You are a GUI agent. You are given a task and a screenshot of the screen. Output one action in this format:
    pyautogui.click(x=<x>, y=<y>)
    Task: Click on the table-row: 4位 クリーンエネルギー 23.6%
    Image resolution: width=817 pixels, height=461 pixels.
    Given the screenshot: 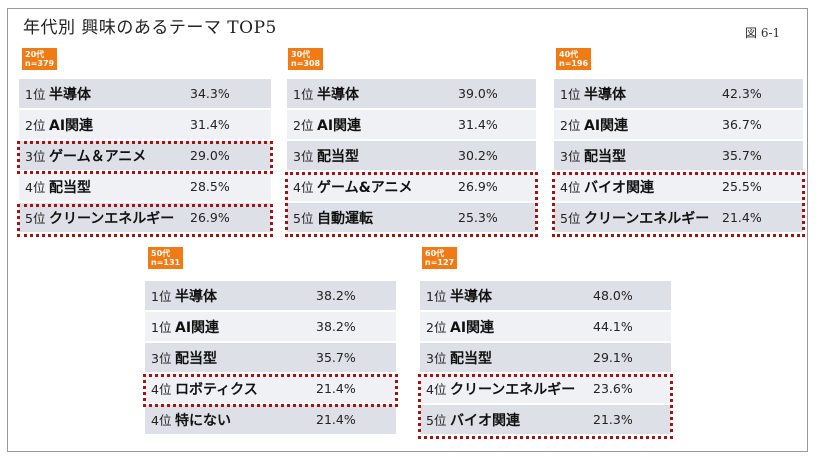 What is the action you would take?
    pyautogui.click(x=545, y=389)
    